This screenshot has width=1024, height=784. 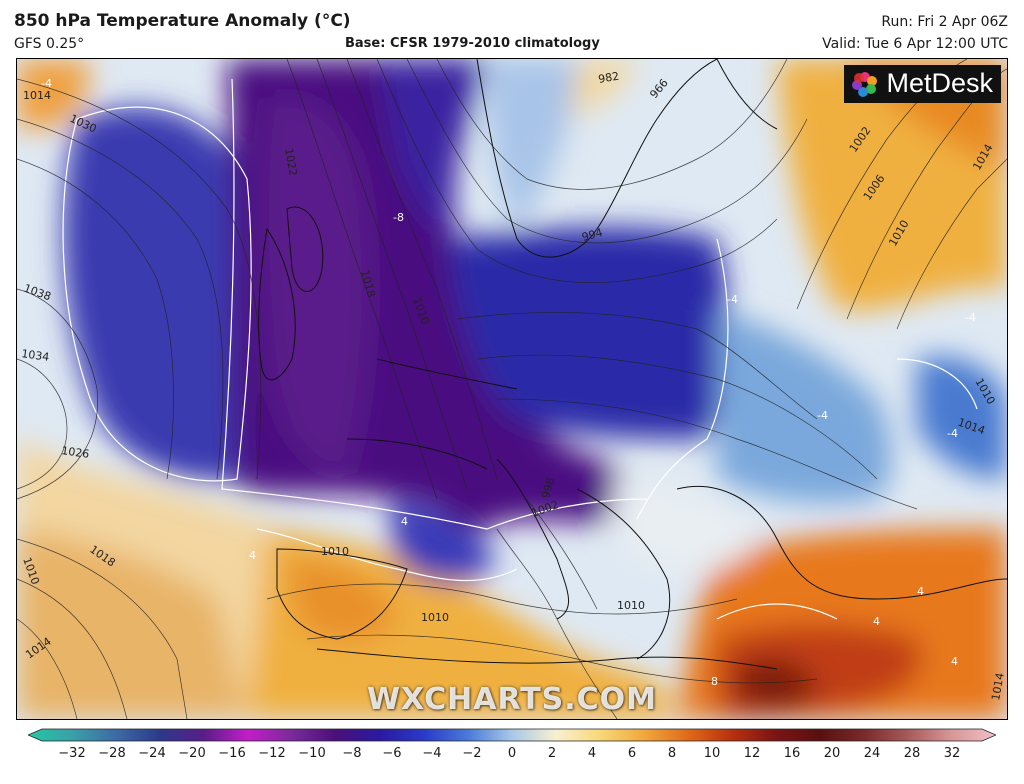 I want to click on isobar-label: 1026, so click(x=76, y=452).